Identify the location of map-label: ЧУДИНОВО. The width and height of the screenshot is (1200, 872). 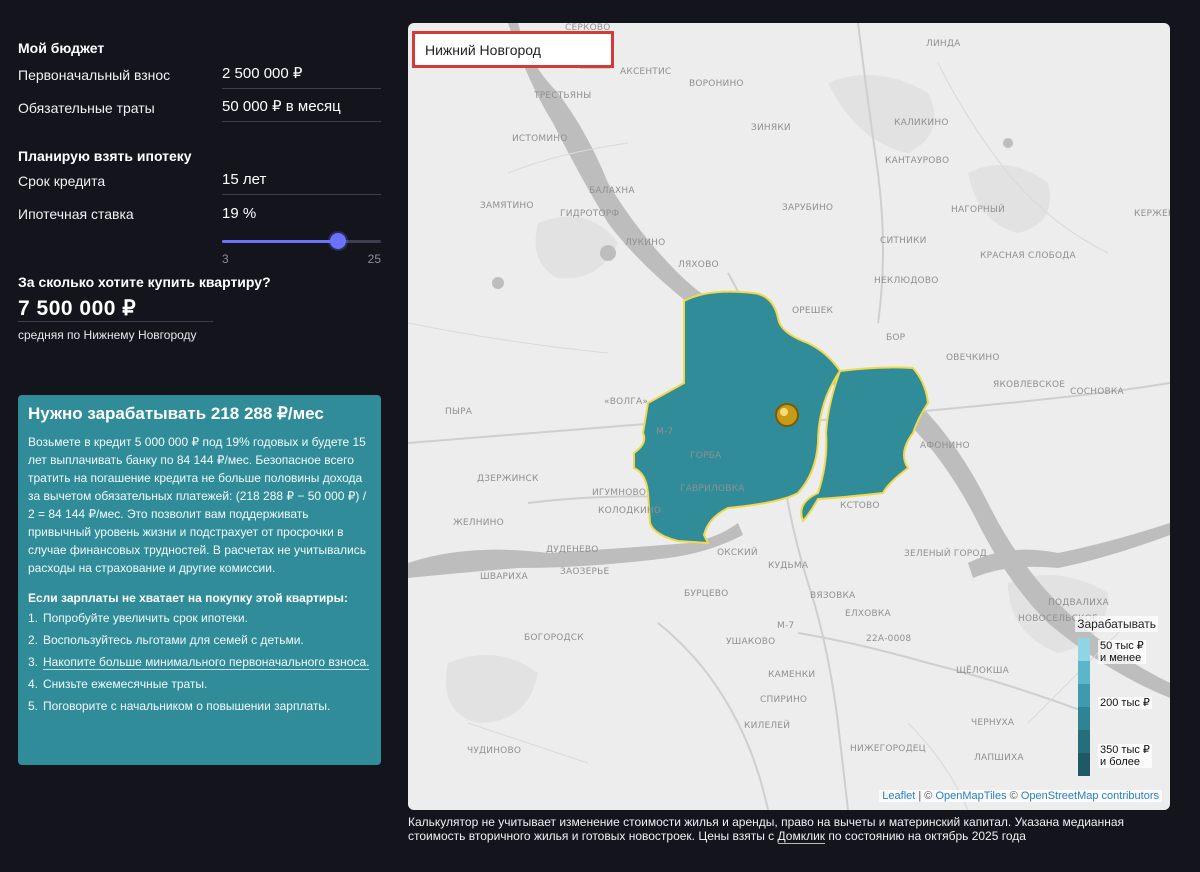
(494, 751).